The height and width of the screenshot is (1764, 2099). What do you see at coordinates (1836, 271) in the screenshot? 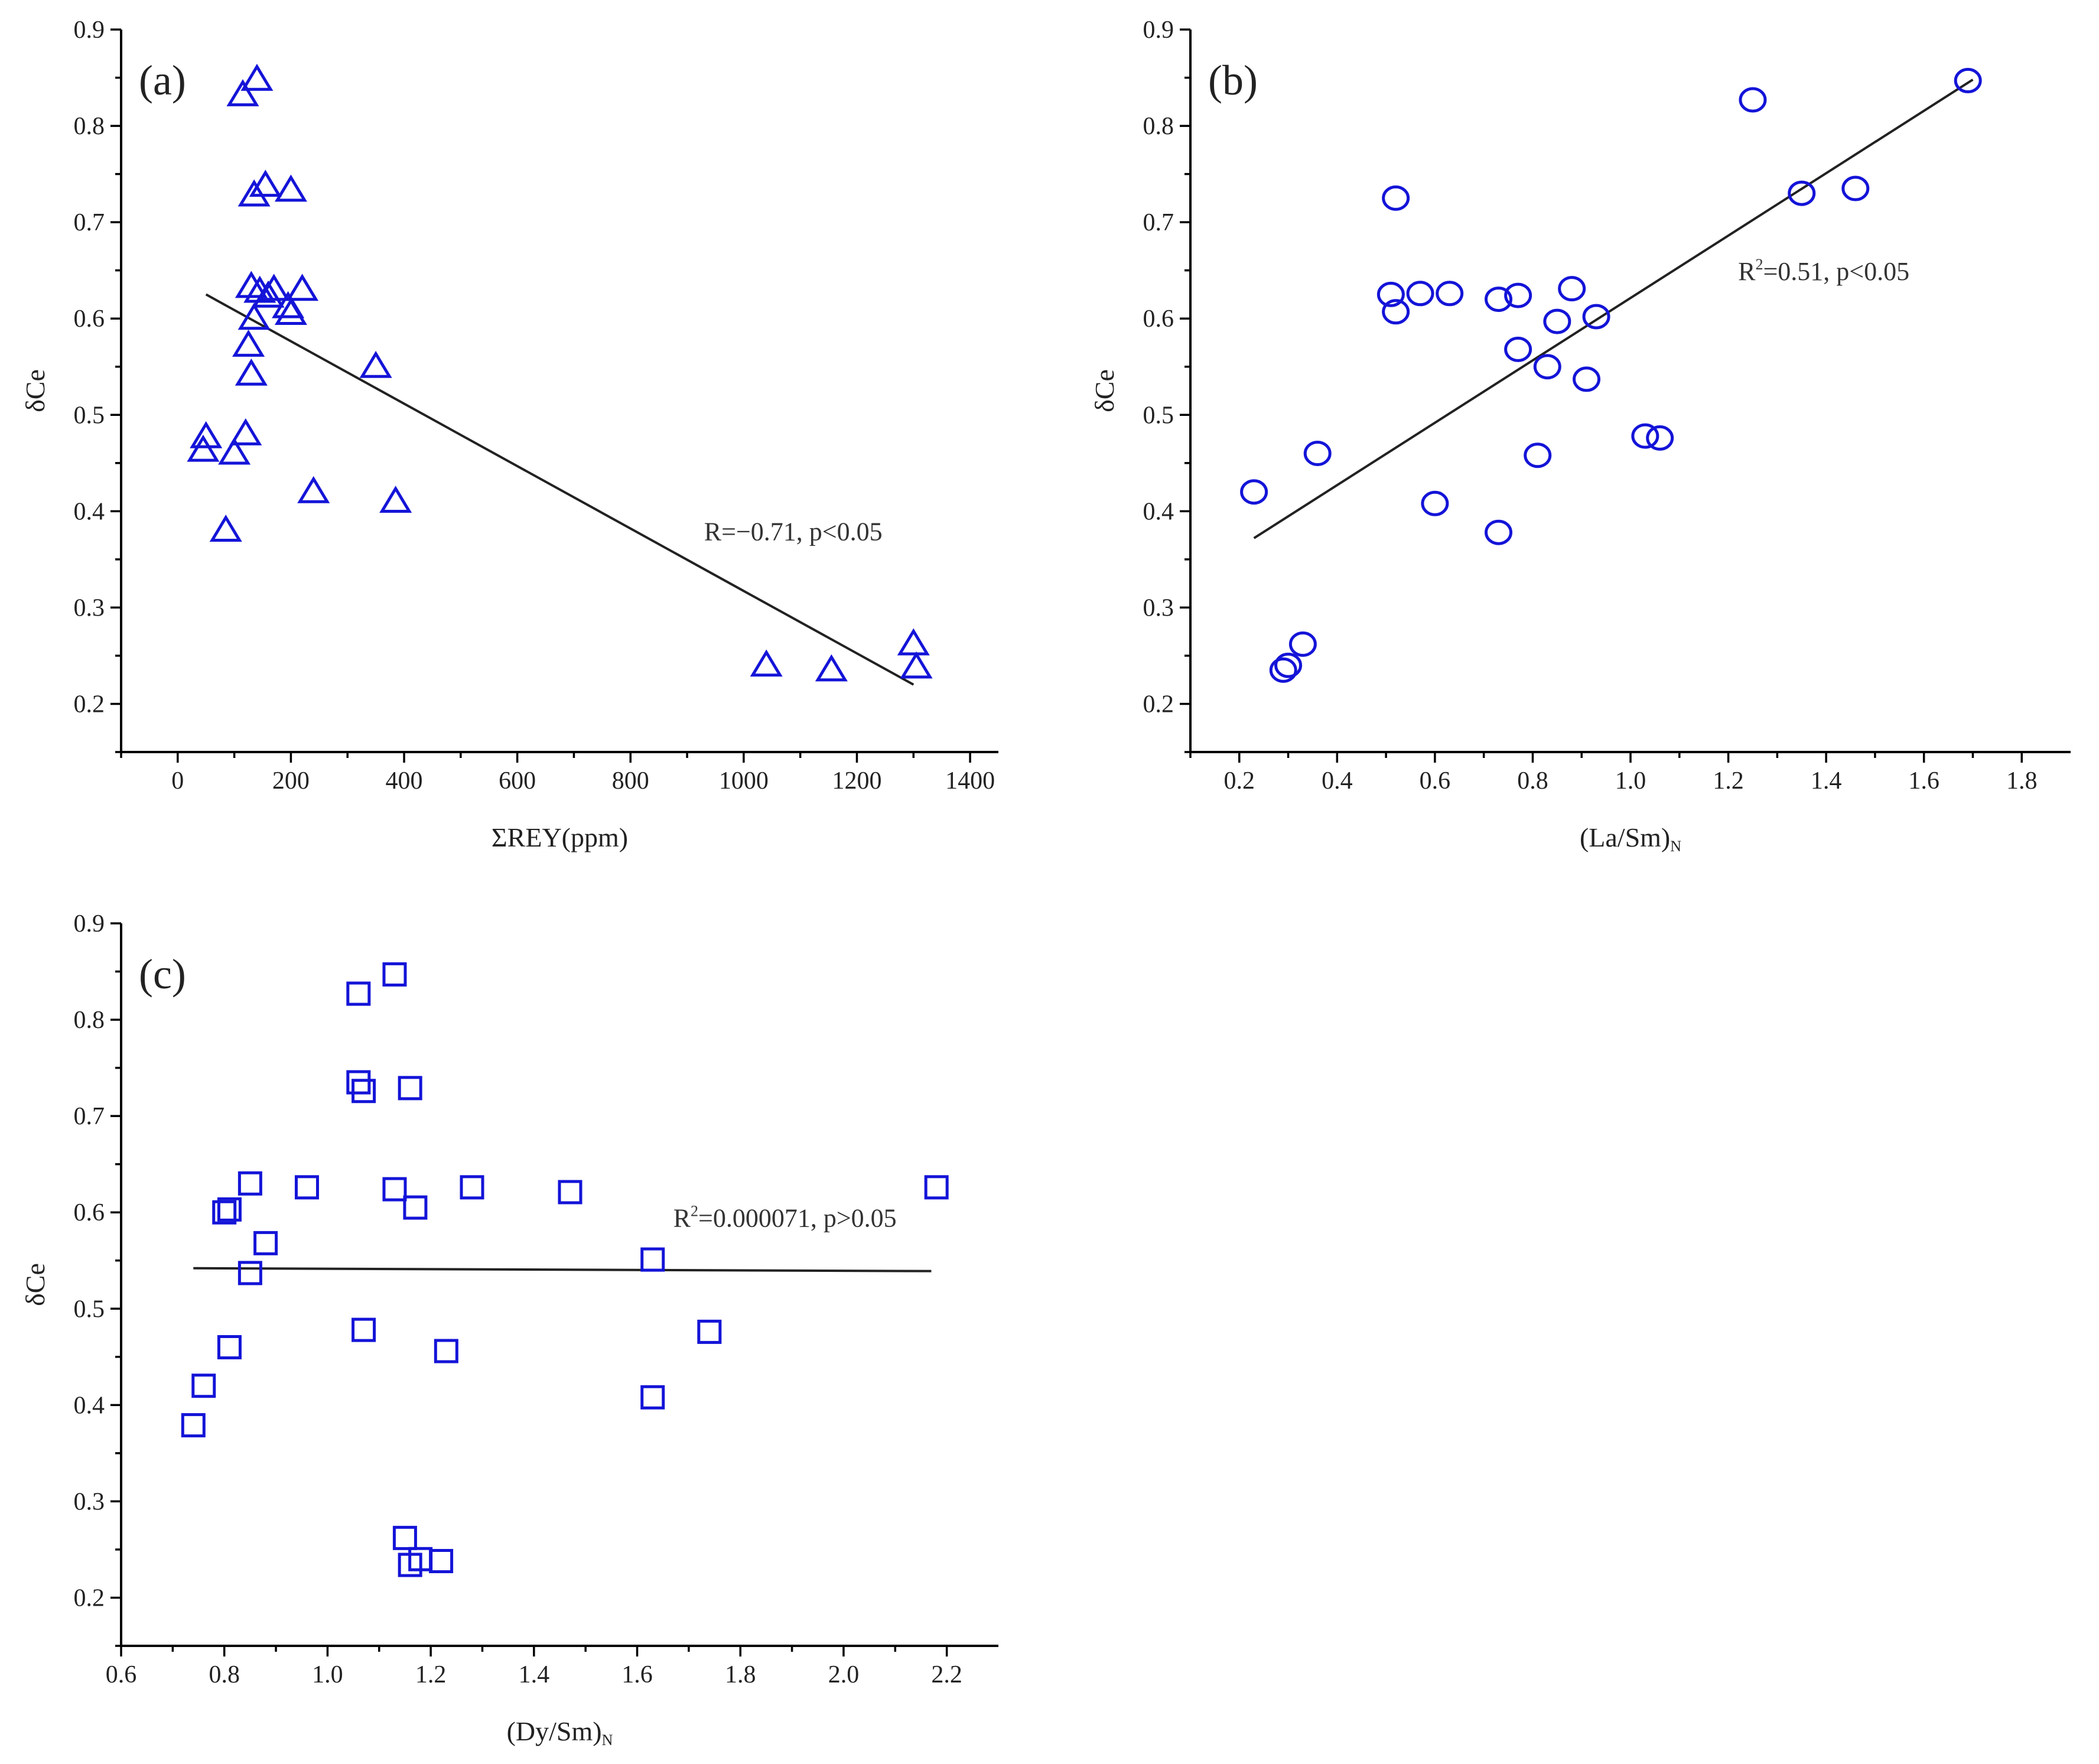
I see `annotation-rest: =0.51, p<0.05` at bounding box center [1836, 271].